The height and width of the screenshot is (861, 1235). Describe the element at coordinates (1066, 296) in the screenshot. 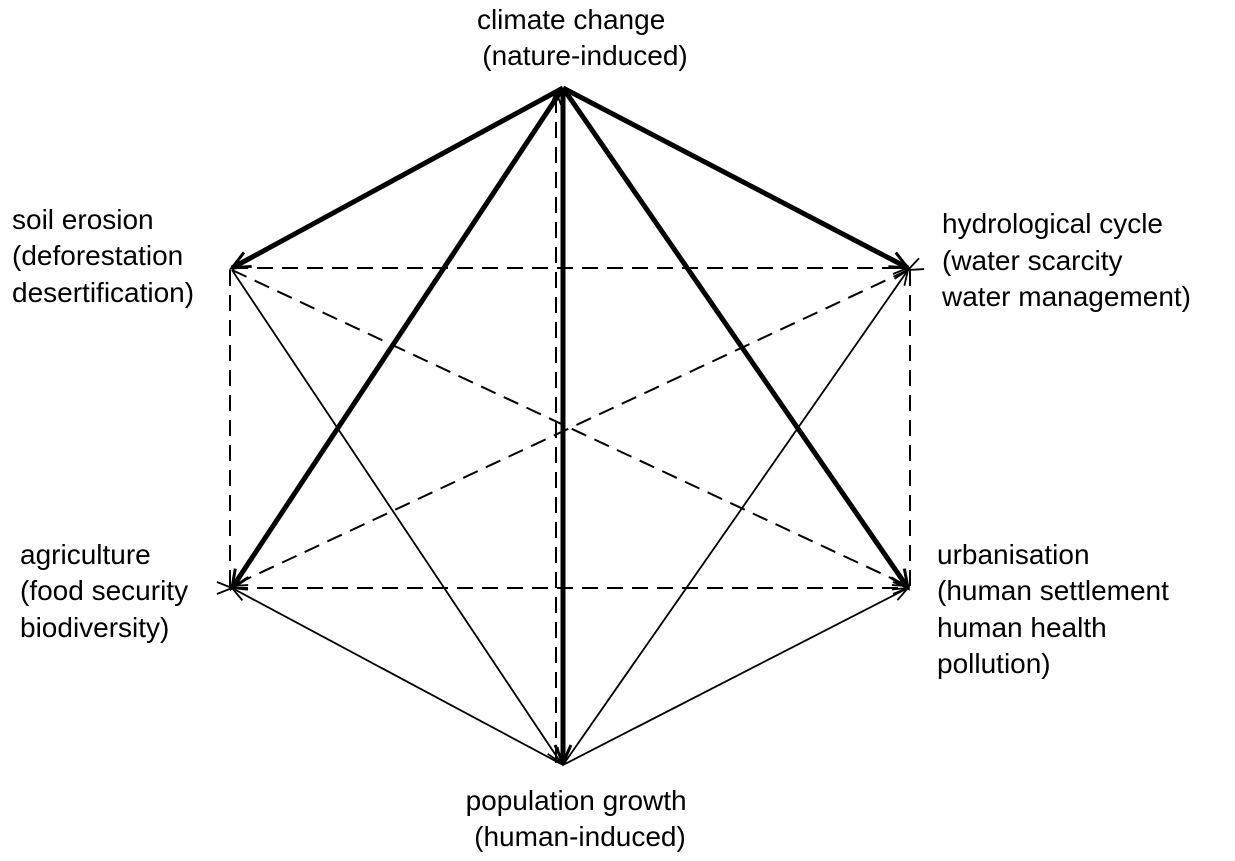

I see `label-line: water management)` at that location.